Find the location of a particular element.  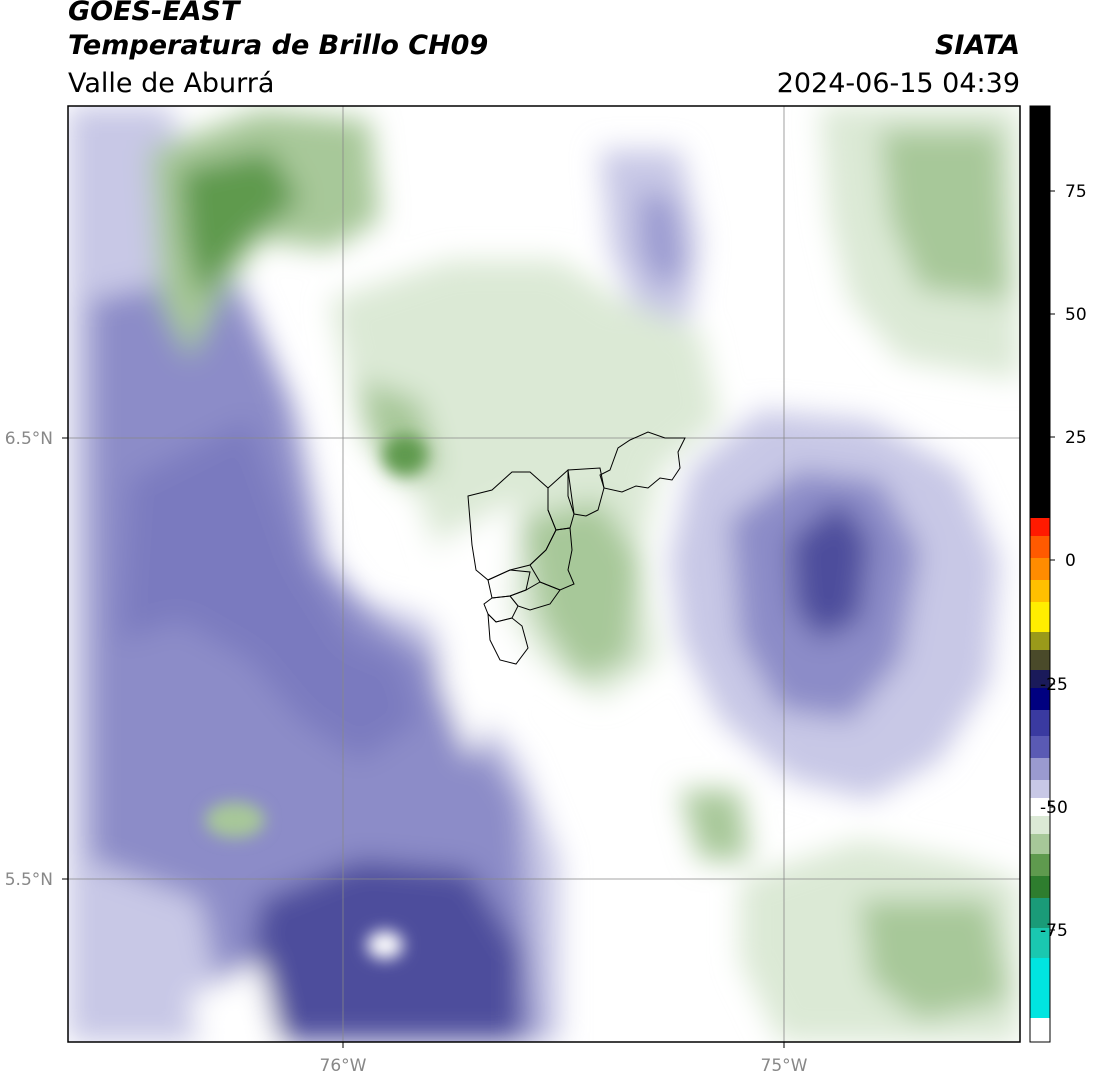

colorbar-yellow-segment is located at coordinates (1040, 617).